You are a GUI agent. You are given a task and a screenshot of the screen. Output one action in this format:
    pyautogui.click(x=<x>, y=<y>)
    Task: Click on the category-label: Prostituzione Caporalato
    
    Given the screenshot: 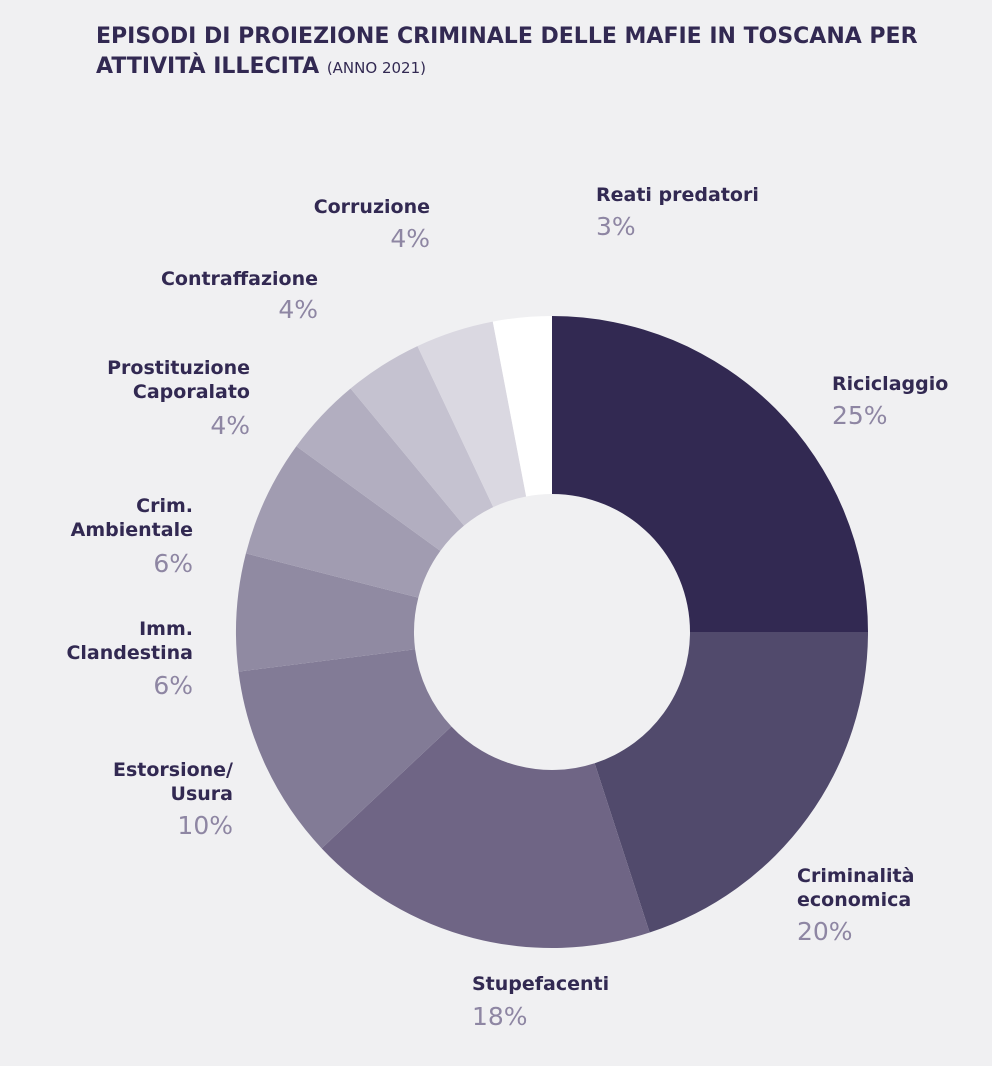 What is the action you would take?
    pyautogui.click(x=178, y=380)
    